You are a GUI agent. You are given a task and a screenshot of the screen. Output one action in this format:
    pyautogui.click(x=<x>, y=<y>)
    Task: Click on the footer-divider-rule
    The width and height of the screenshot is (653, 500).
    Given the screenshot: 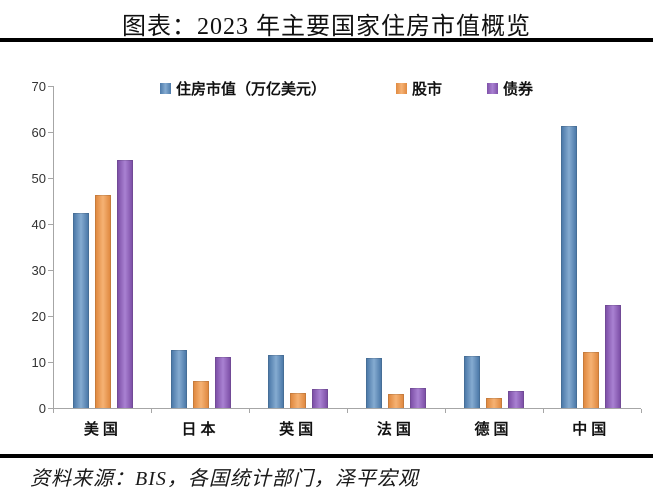 What is the action you would take?
    pyautogui.click(x=326, y=456)
    